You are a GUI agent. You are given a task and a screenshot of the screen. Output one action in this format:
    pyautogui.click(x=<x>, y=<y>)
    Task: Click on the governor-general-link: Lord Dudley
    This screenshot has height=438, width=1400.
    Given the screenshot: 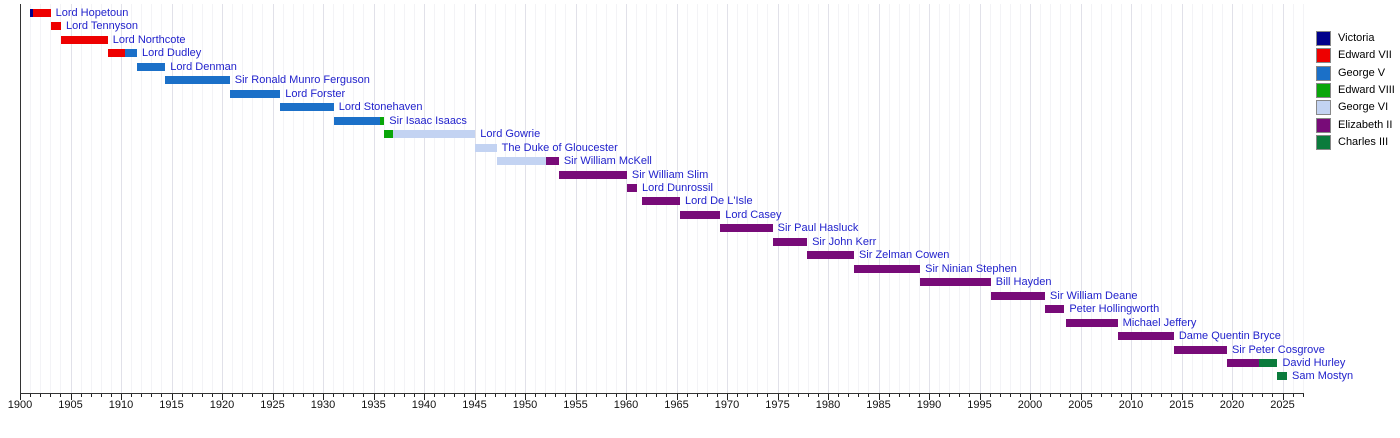 What is the action you would take?
    pyautogui.click(x=171, y=53)
    